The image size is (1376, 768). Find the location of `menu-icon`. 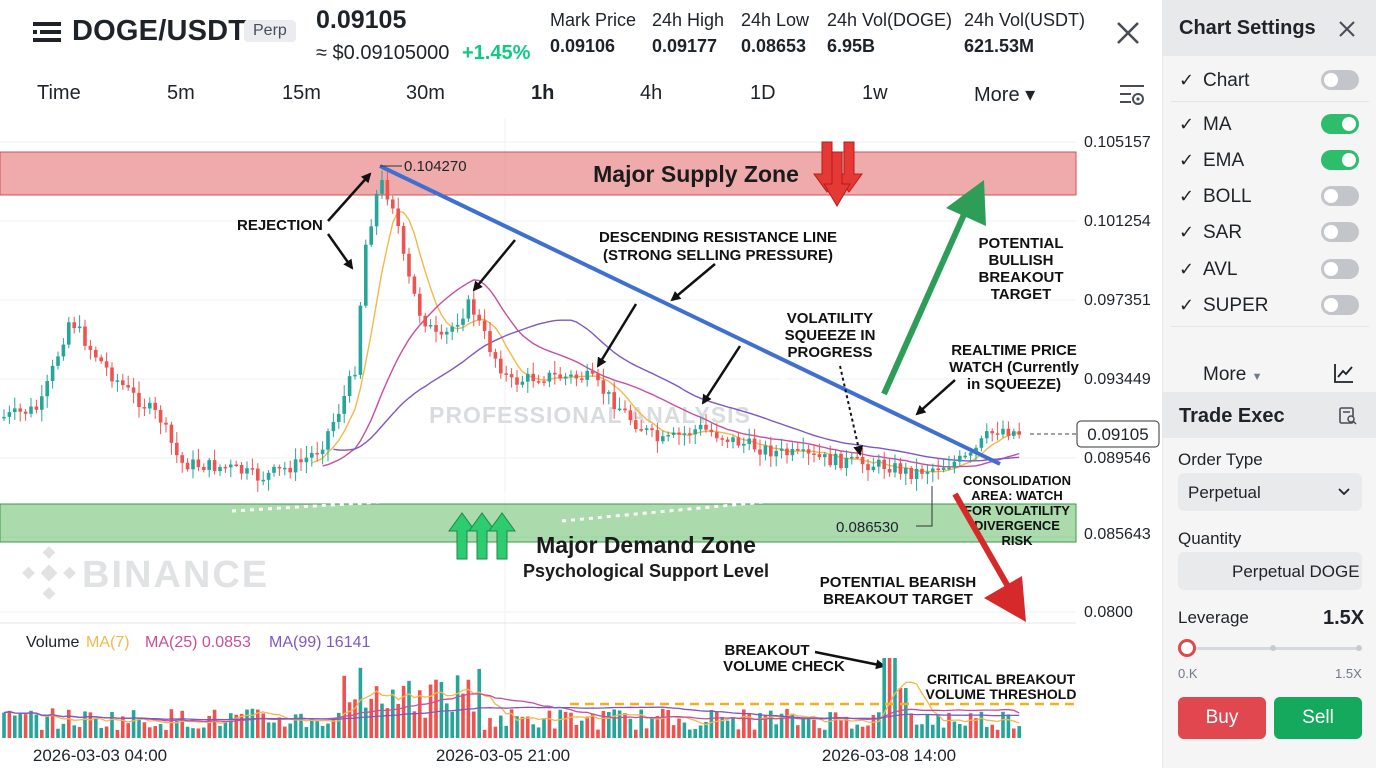

menu-icon is located at coordinates (47, 32).